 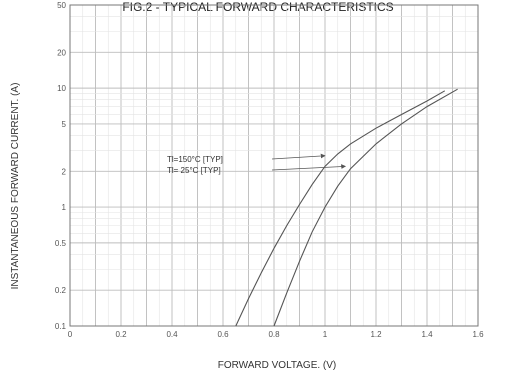 I want to click on chart-title: FIG.2 - TYPICAL FORWARD CHARACTERISTICS, so click(x=257, y=7).